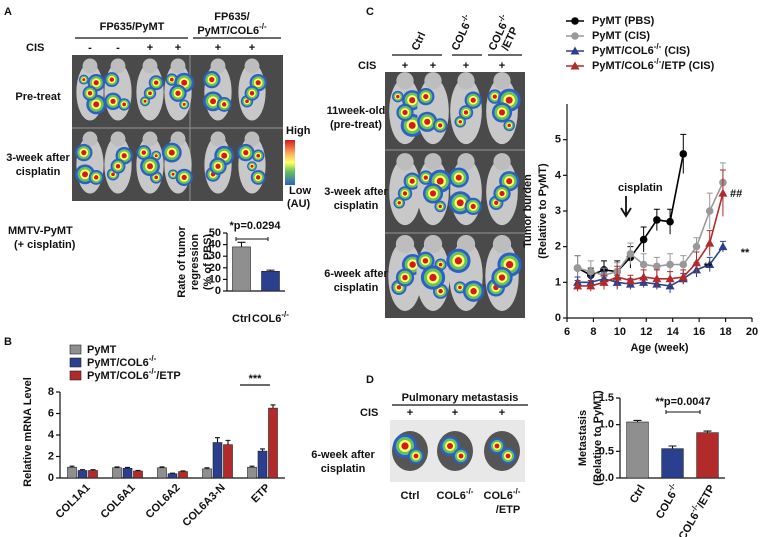  I want to click on x-tick-label: COL6A2, so click(162, 501).